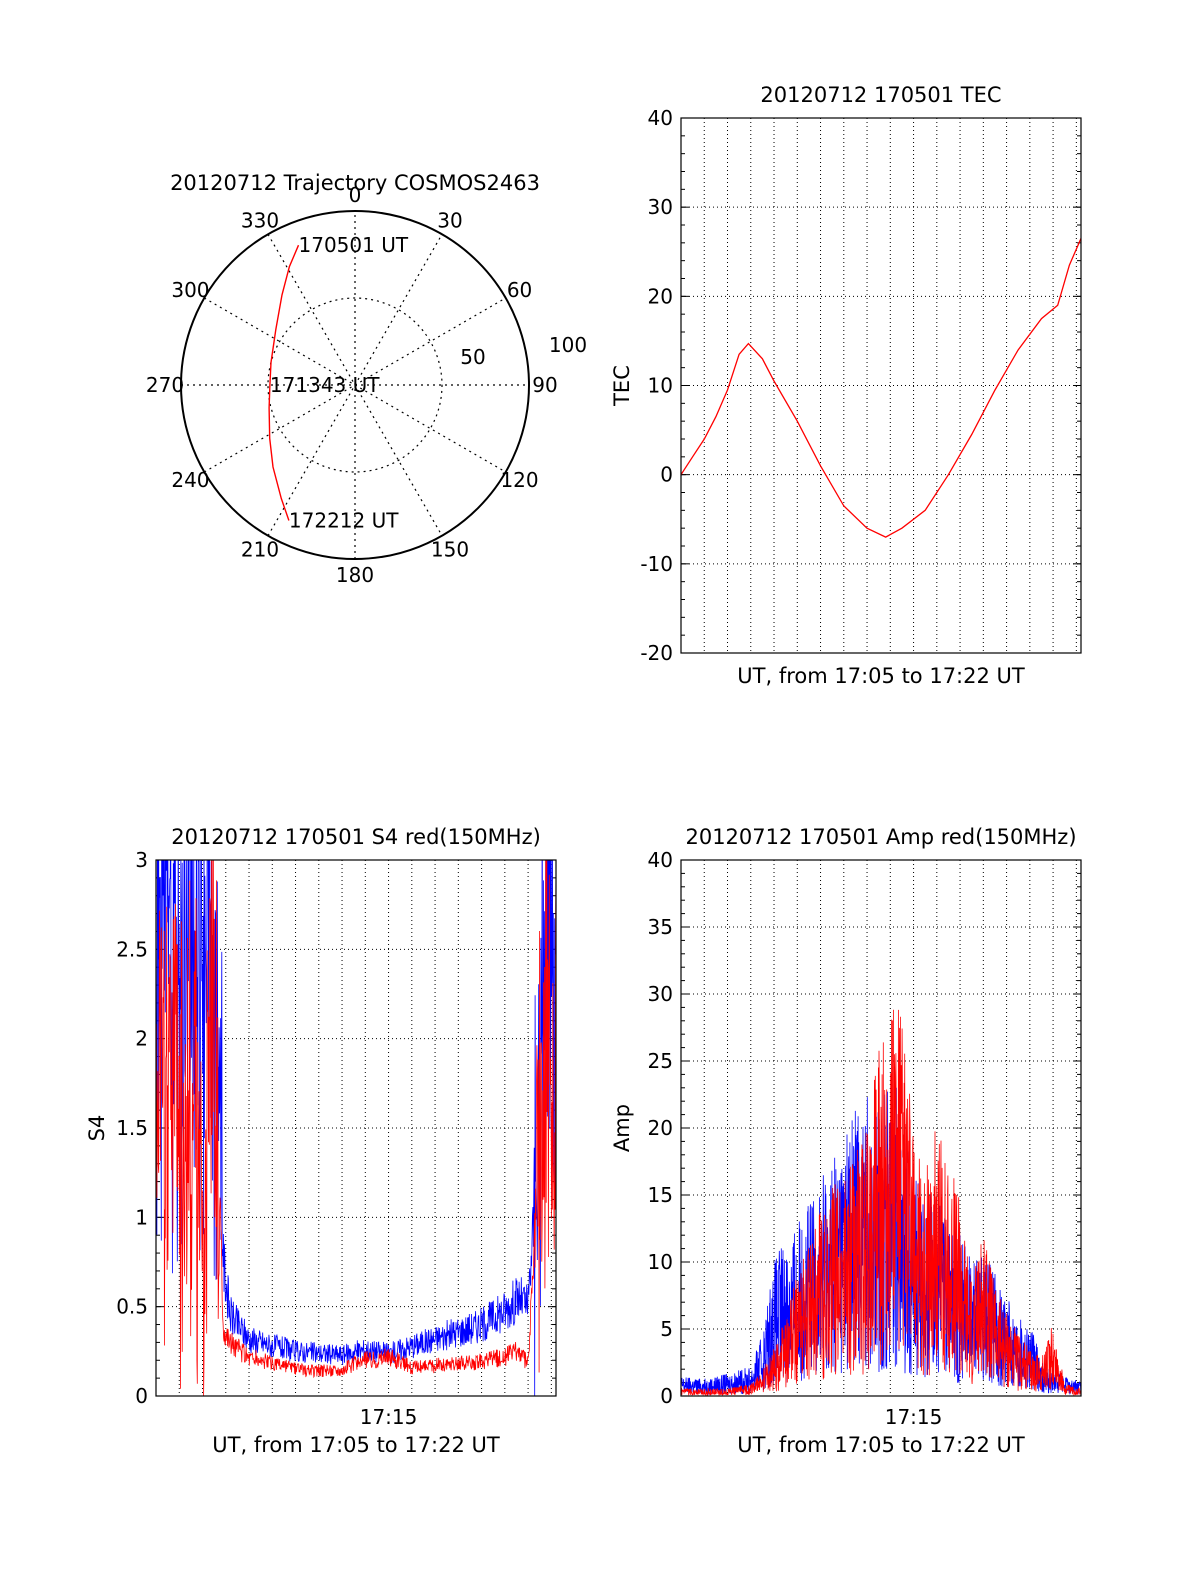  What do you see at coordinates (97, 1128) in the screenshot?
I see `y-axis-label: S4` at bounding box center [97, 1128].